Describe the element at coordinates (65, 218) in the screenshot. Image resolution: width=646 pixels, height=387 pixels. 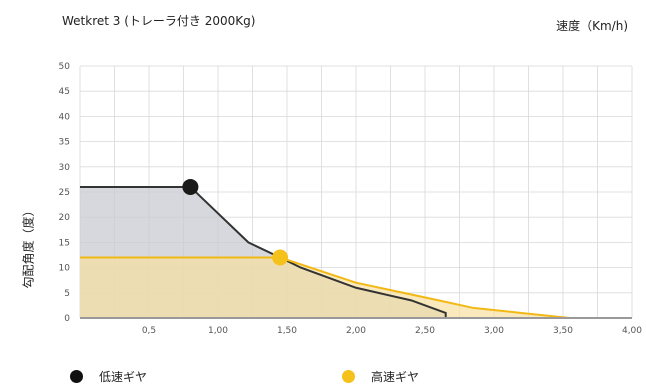
I see `y-tick-label: 20` at that location.